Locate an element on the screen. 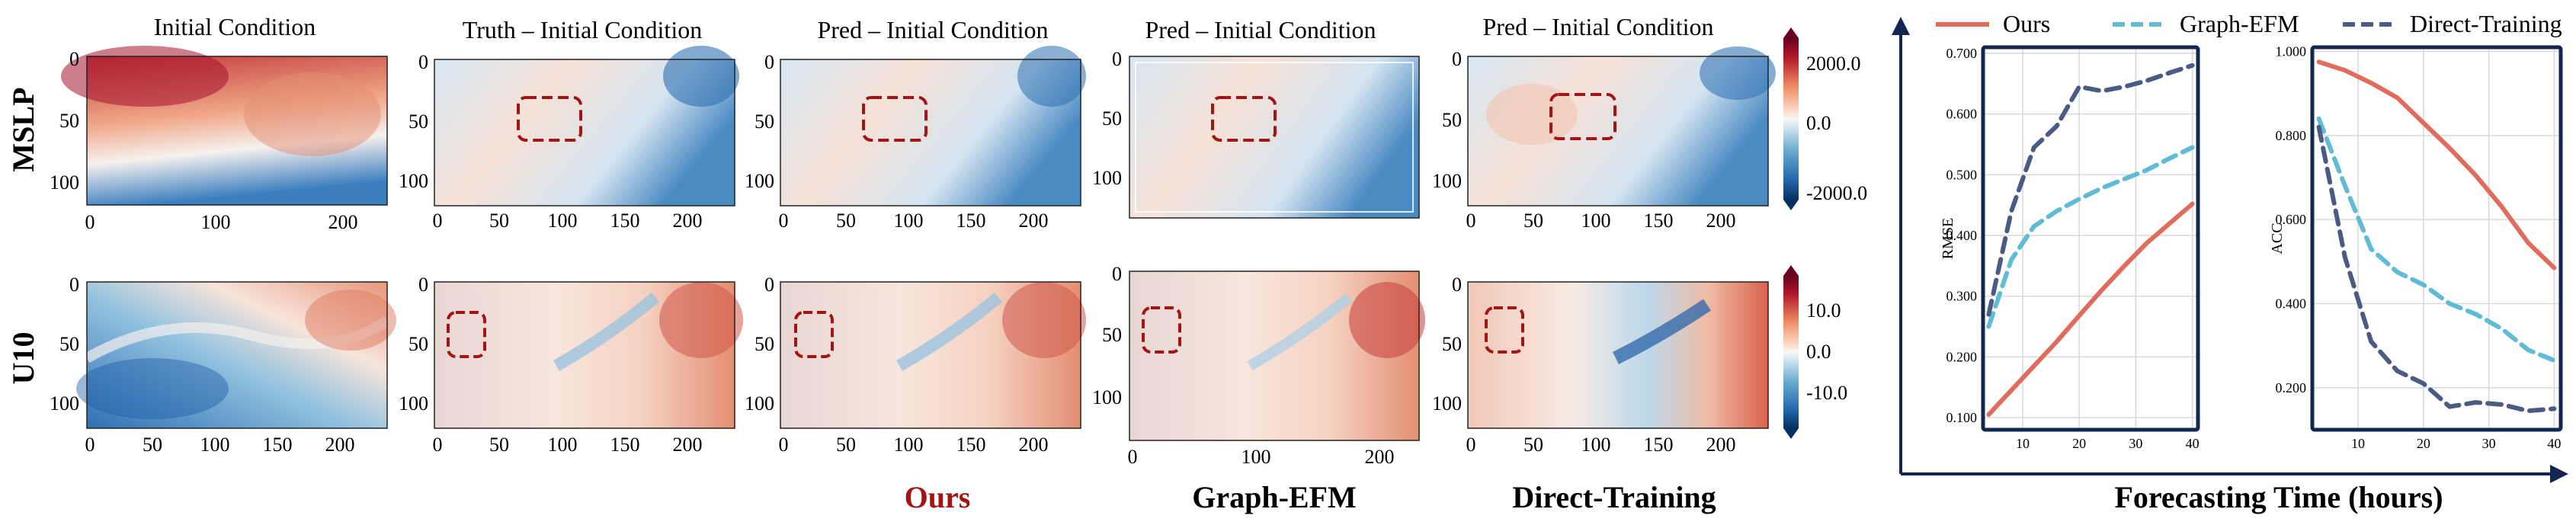 Image resolution: width=2576 pixels, height=525 pixels. legend-label-direct-training: Direct-Training is located at coordinates (2486, 23).